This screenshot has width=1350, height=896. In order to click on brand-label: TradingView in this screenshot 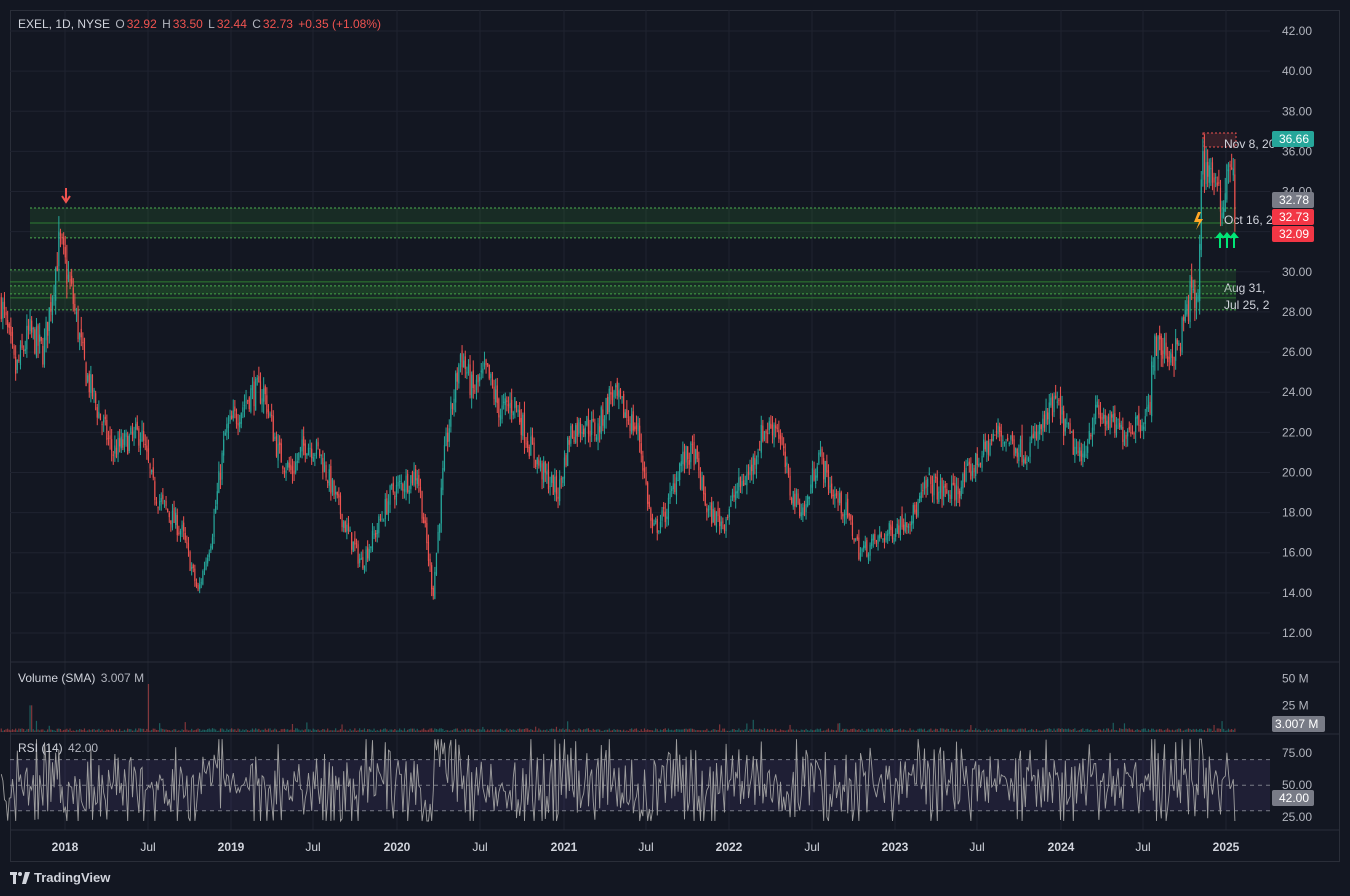, I will do `click(72, 877)`.